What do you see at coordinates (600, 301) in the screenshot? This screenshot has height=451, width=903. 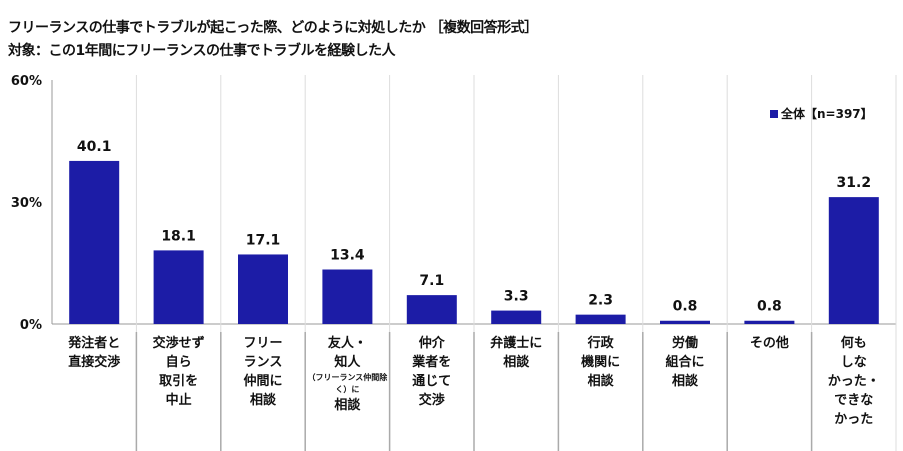 I see `data-label: 2.3` at bounding box center [600, 301].